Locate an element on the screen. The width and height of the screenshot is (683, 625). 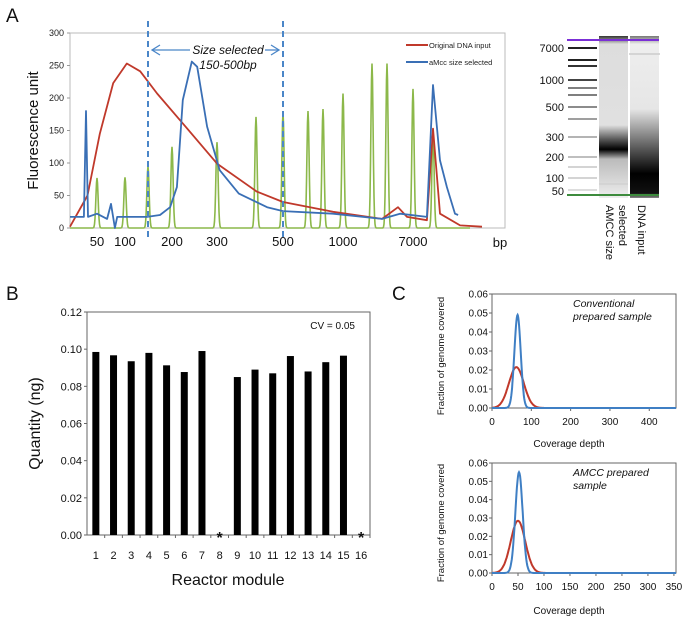
x-tick-label: 50 is located at coordinates (518, 587).